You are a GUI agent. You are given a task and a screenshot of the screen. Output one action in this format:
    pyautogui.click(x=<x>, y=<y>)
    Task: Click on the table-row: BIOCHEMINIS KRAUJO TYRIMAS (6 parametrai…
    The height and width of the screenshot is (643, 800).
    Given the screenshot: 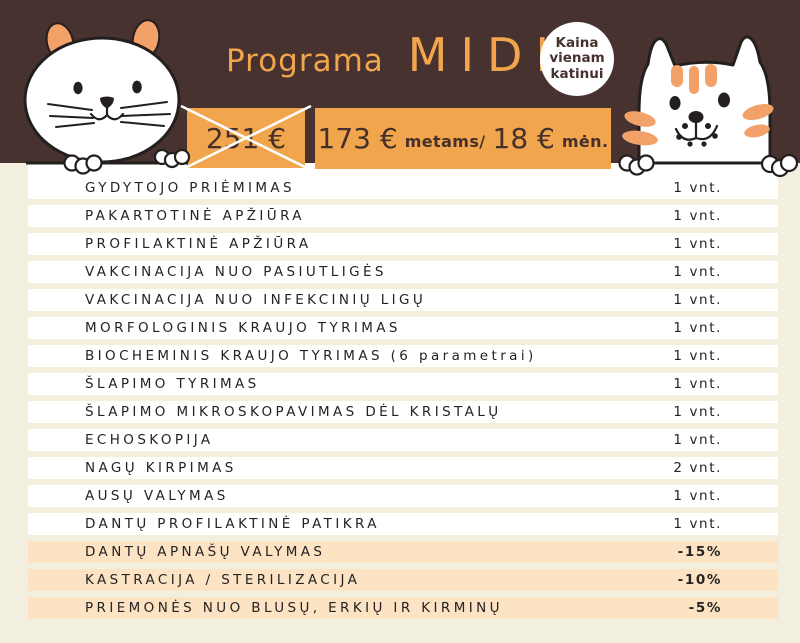 What is the action you would take?
    pyautogui.click(x=403, y=356)
    